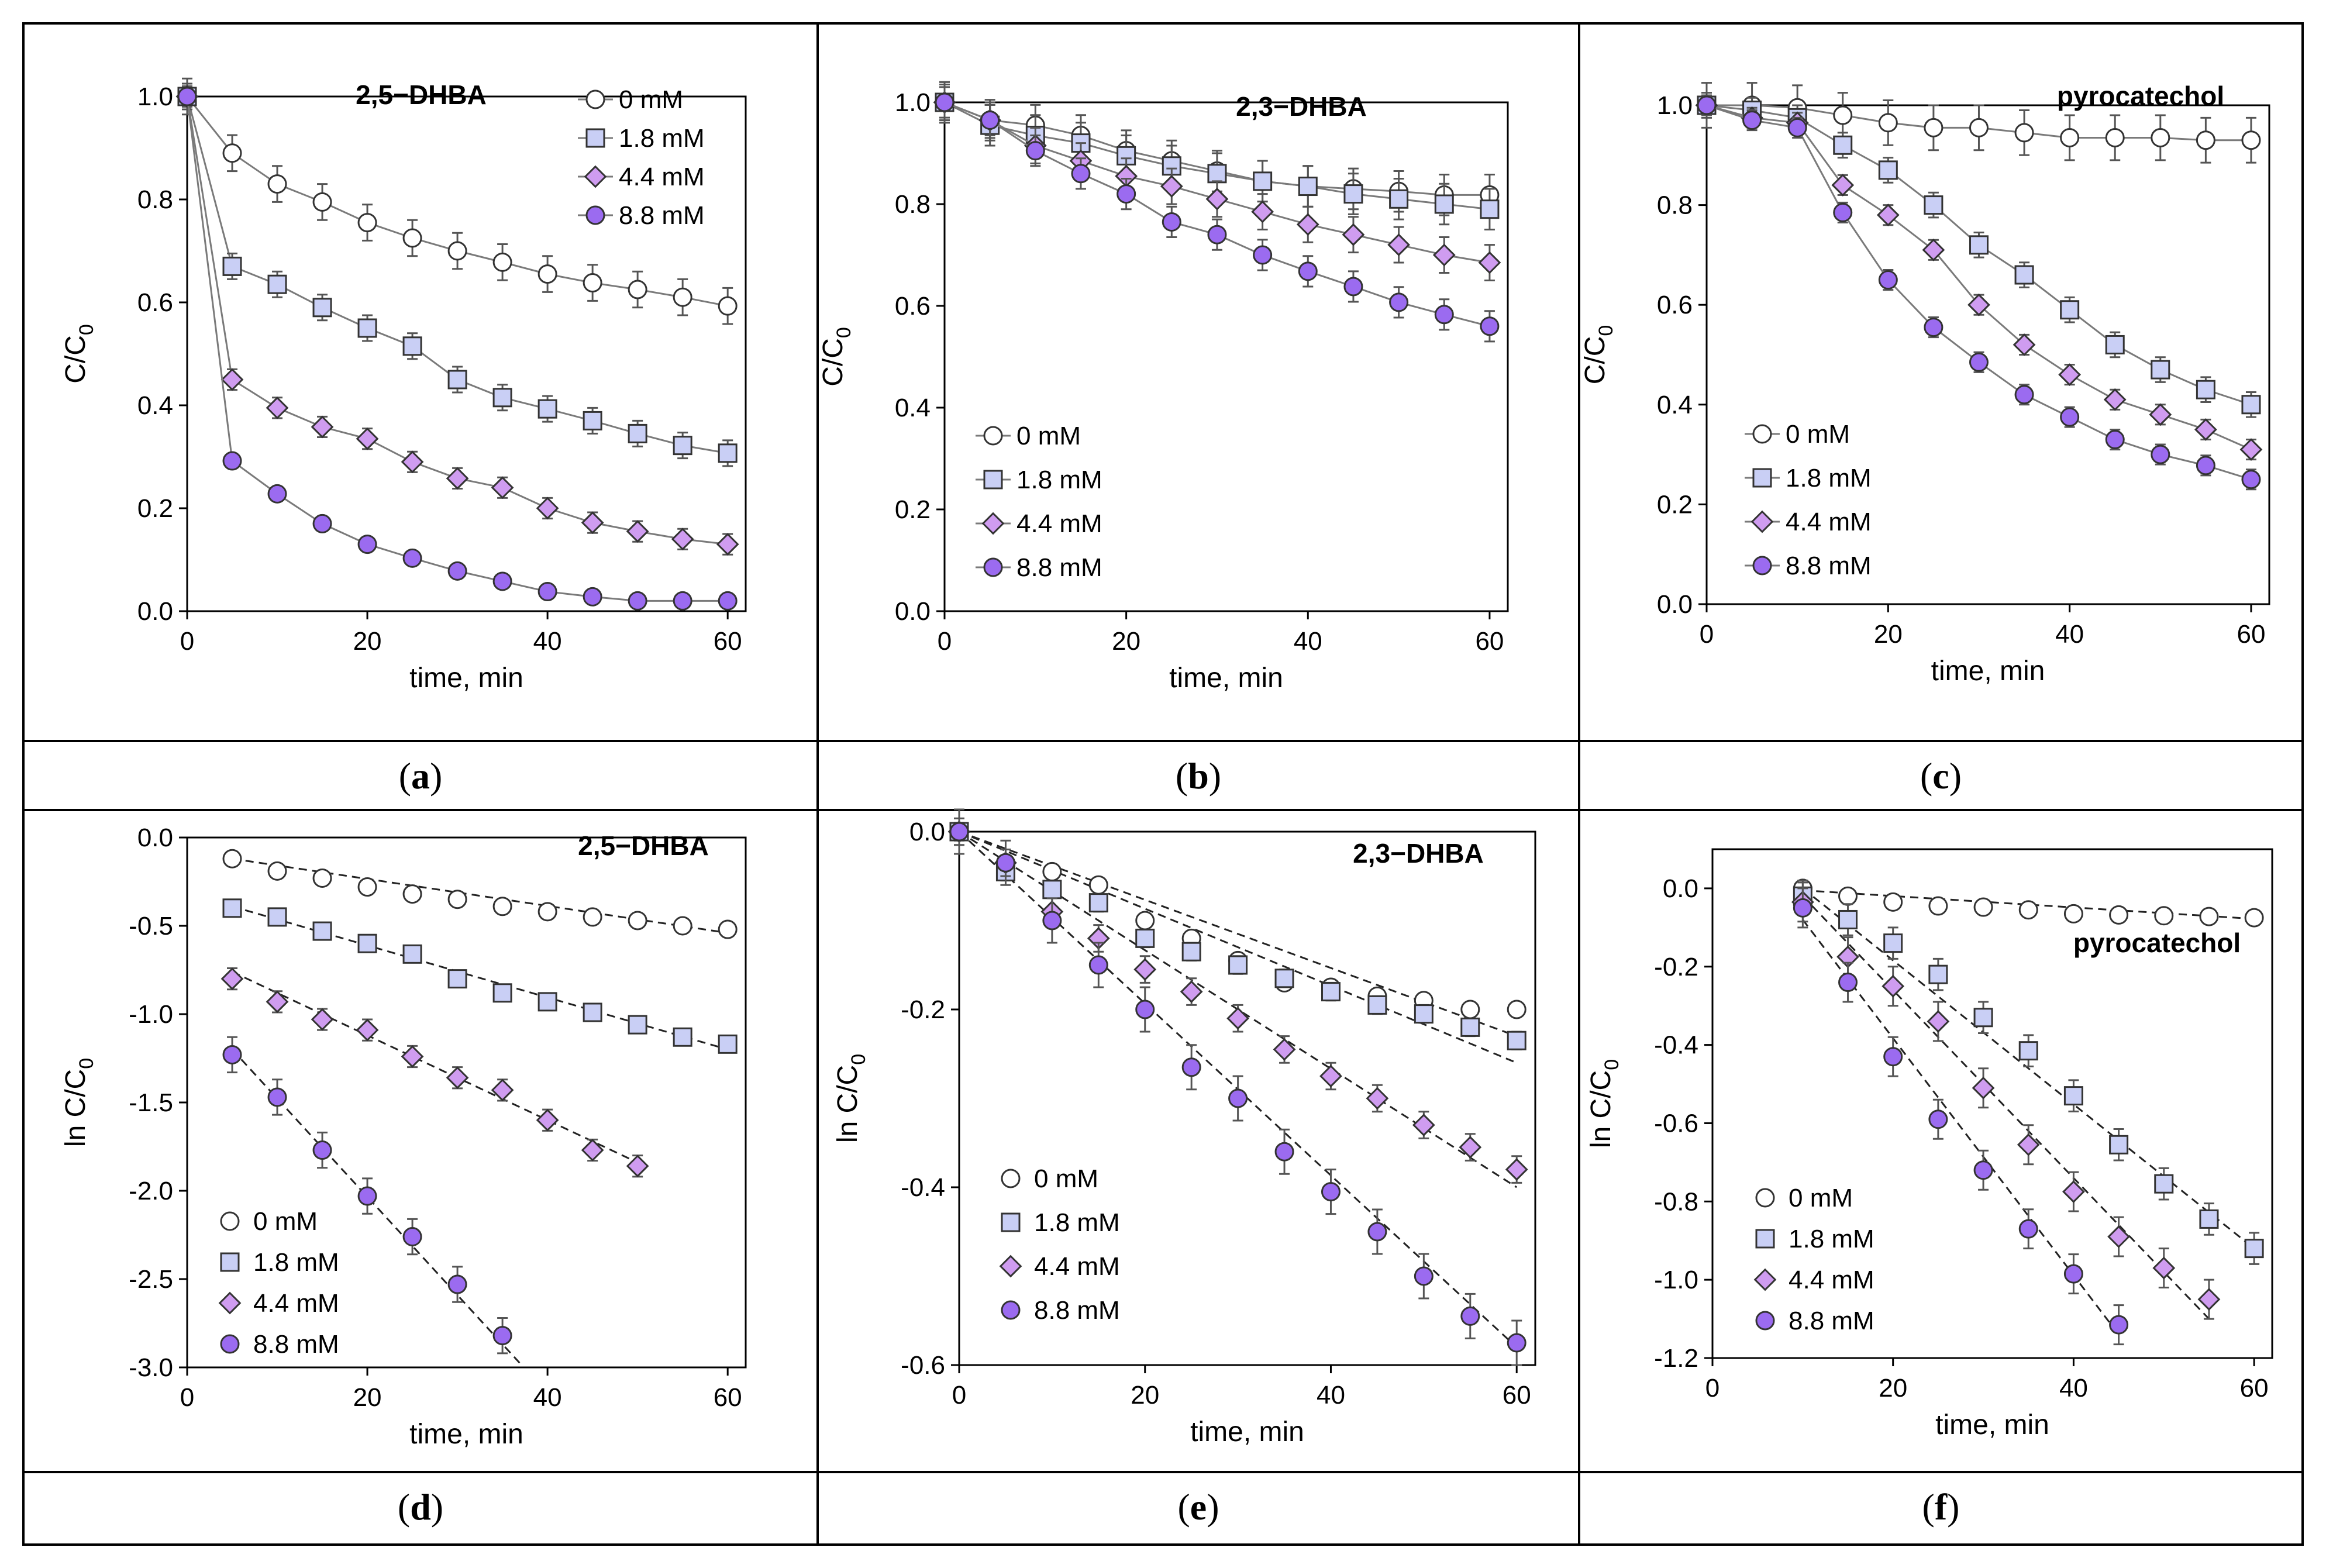 This screenshot has width=2326, height=1568. What do you see at coordinates (155, 97) in the screenshot?
I see `y-tick-label: 1.0` at bounding box center [155, 97].